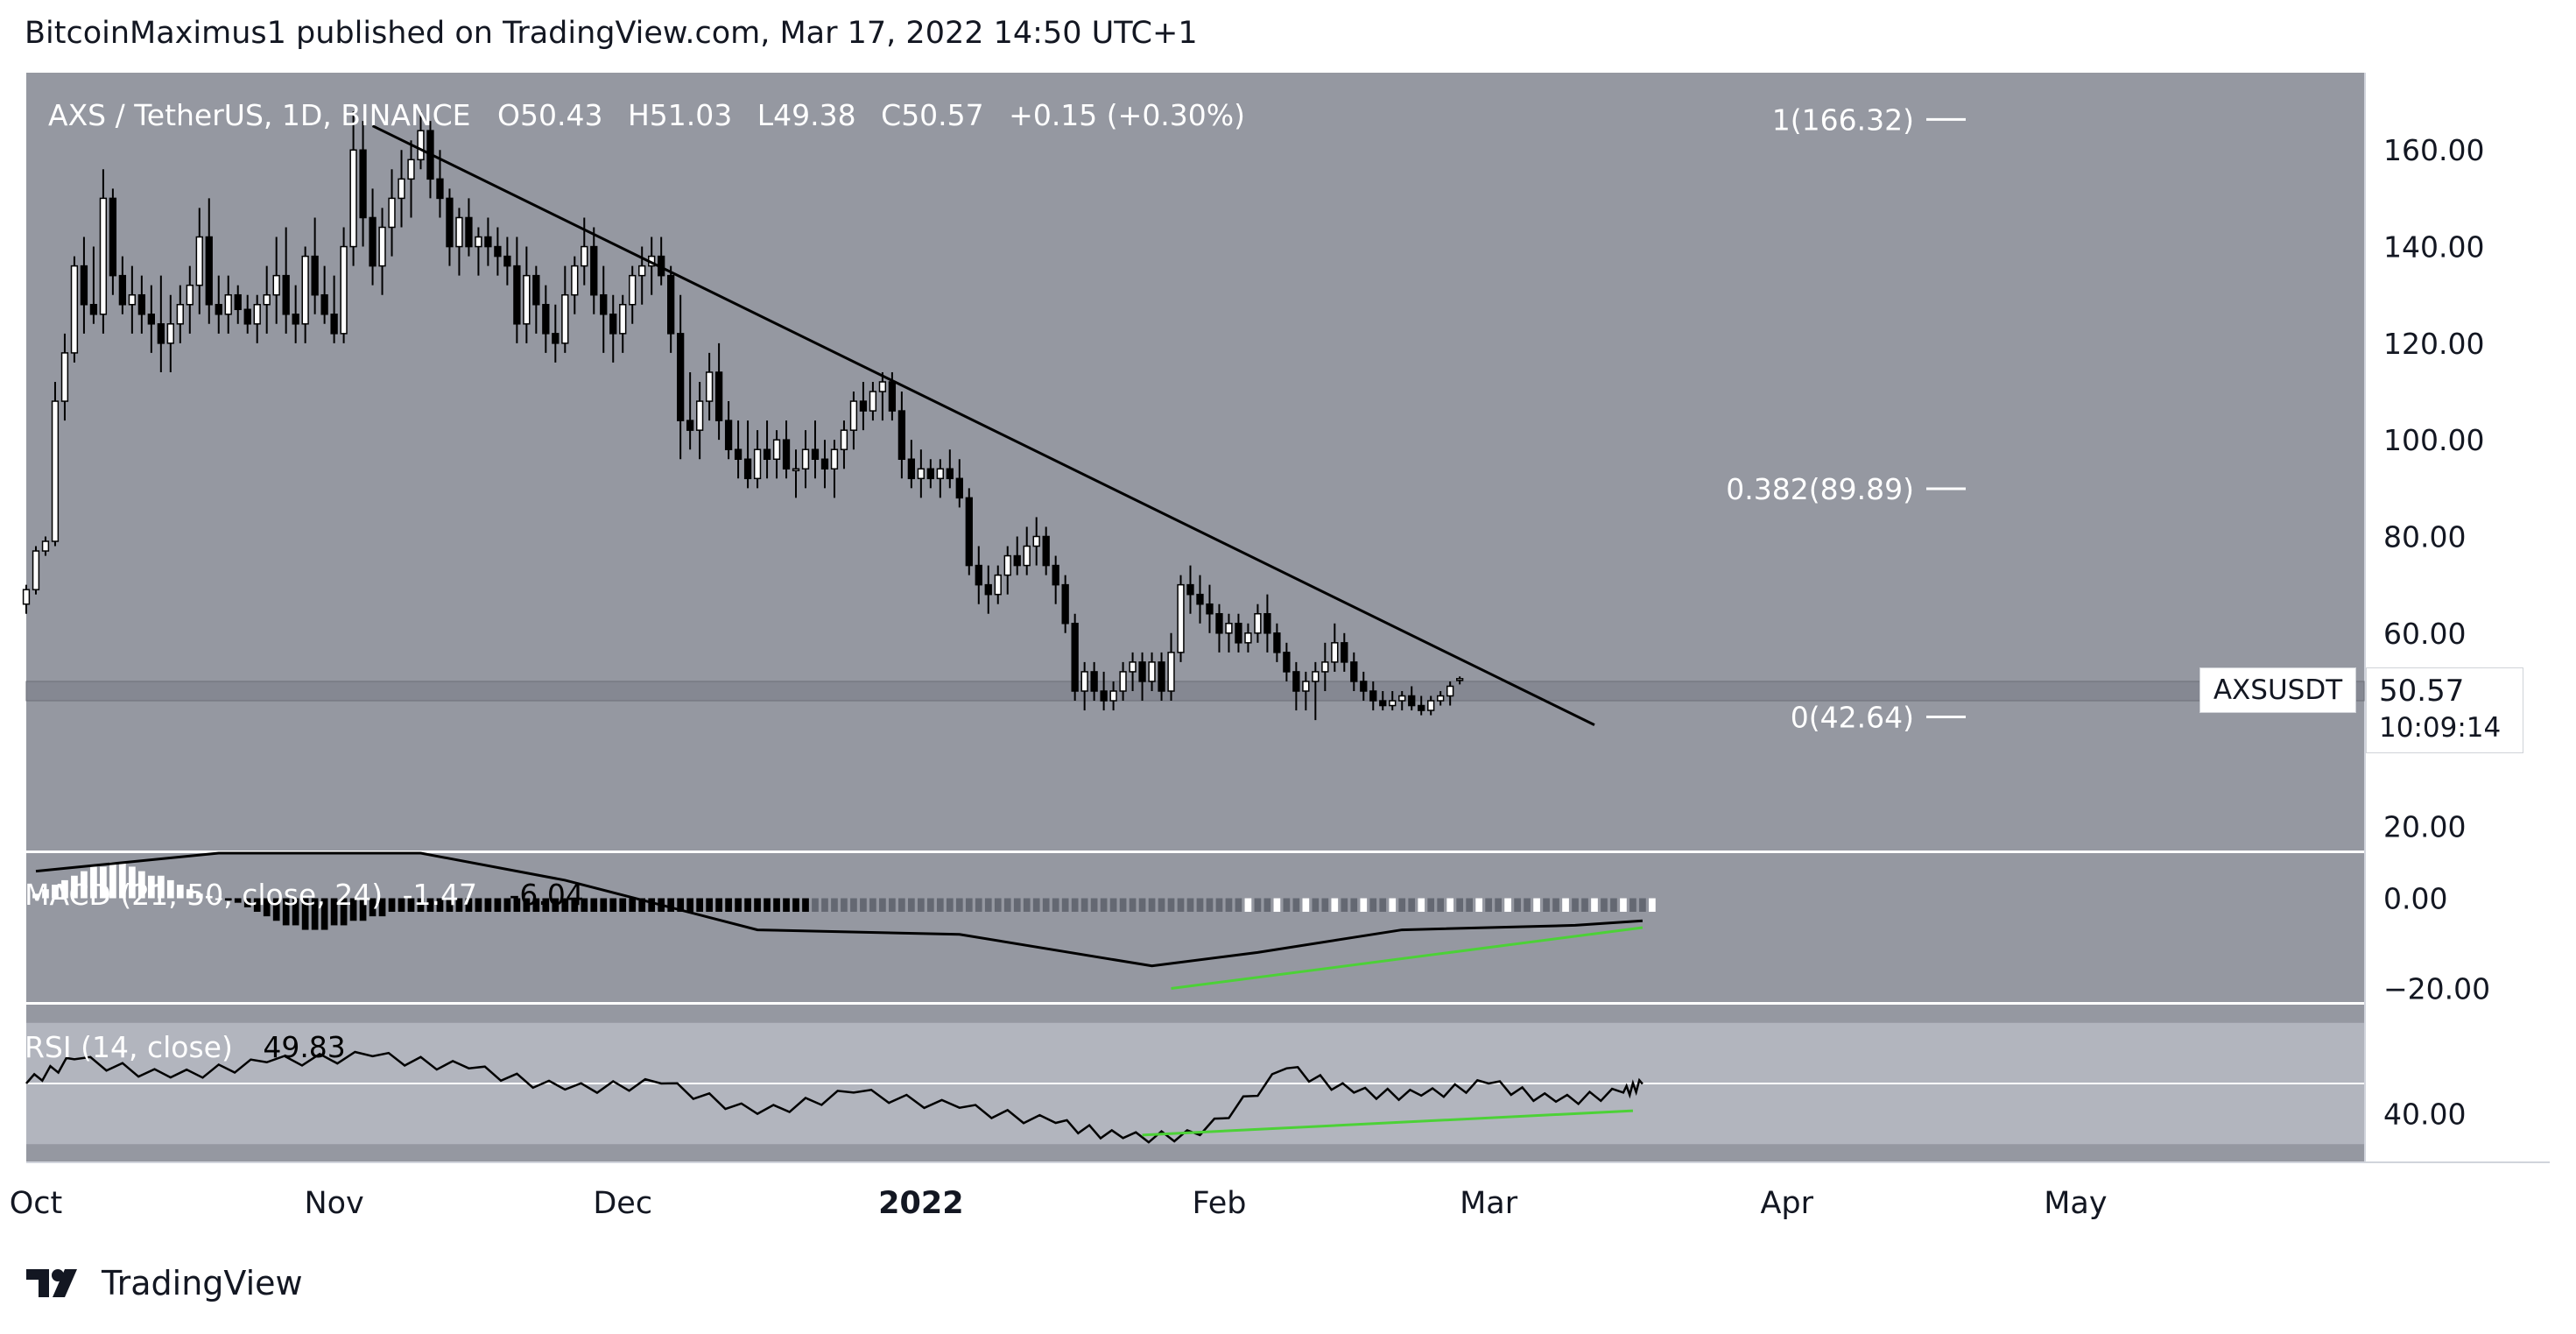 The image size is (2576, 1334). I want to click on time-axis-tick: Nov, so click(333, 1203).